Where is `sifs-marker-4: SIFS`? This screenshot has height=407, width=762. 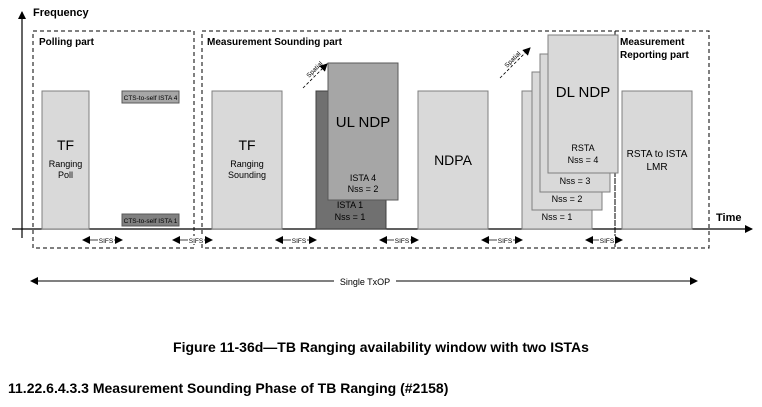
sifs-marker-4: SIFS is located at coordinates (399, 240).